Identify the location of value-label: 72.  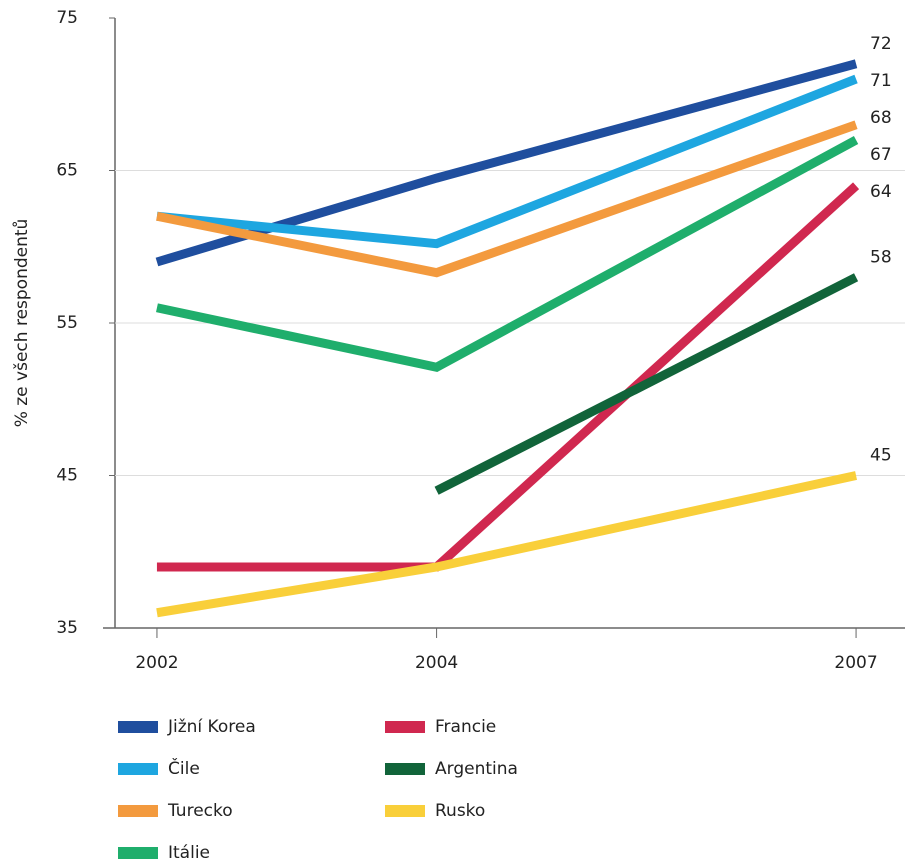
(881, 44).